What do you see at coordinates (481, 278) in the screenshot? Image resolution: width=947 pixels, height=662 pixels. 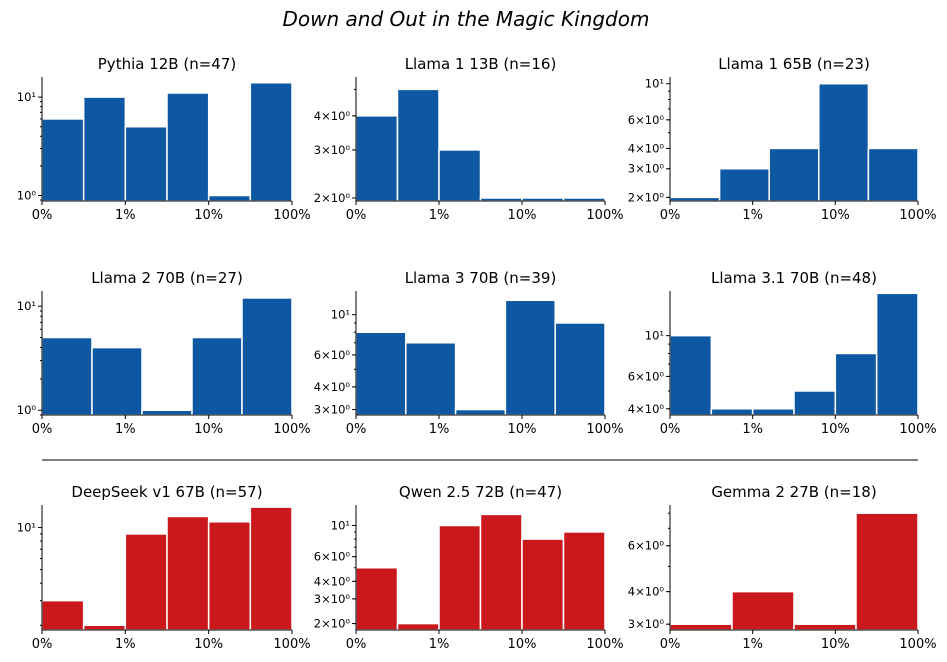 I see `chart-title: Llama 3 70B (n=39)` at bounding box center [481, 278].